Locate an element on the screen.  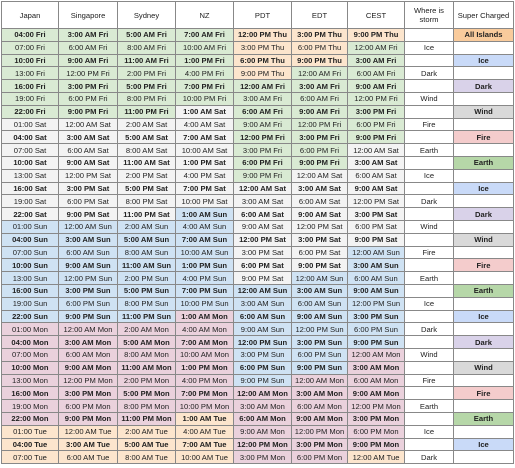
table-cell: 4:00 PM Sat is located at coordinates (204, 175).